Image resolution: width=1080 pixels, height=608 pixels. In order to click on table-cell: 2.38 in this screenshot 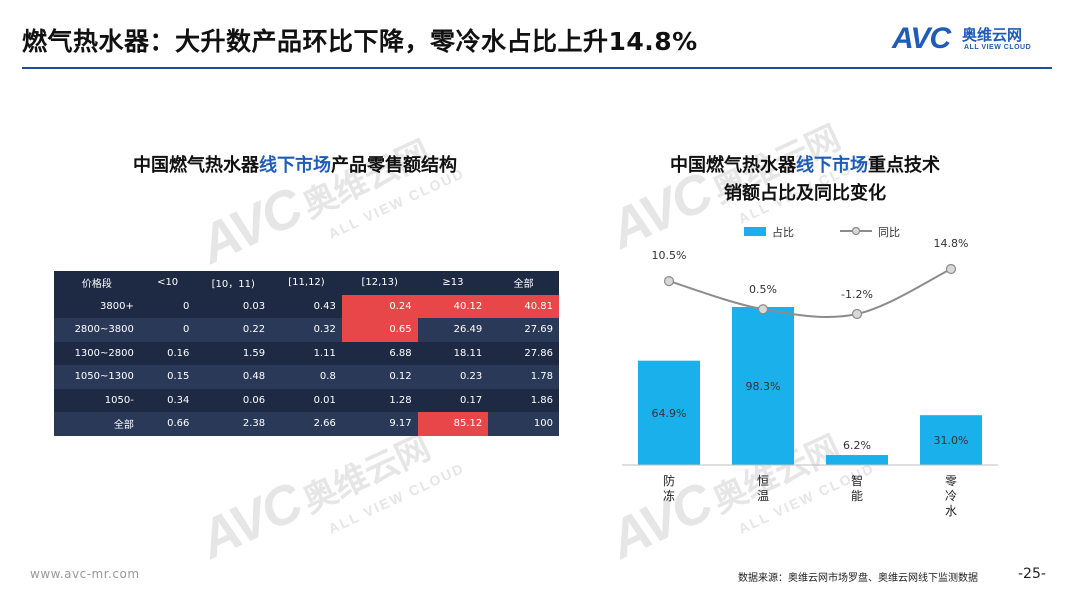, I will do `click(233, 424)`.